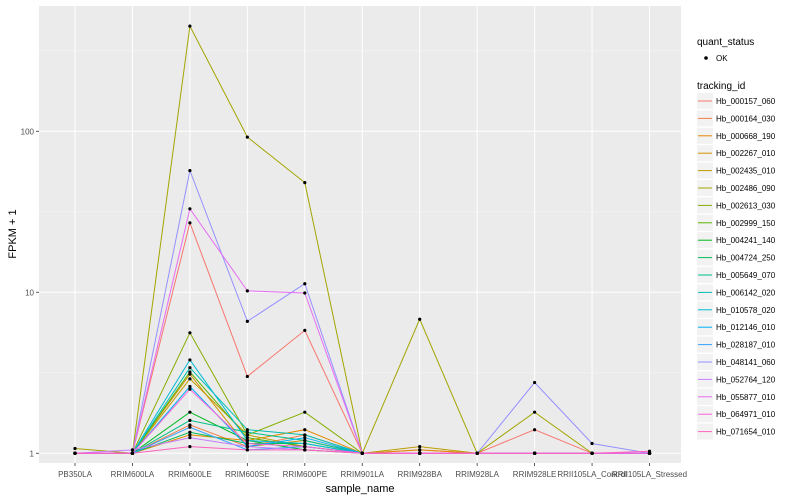  What do you see at coordinates (32, 453) in the screenshot?
I see `y-tick-label: 1` at bounding box center [32, 453].